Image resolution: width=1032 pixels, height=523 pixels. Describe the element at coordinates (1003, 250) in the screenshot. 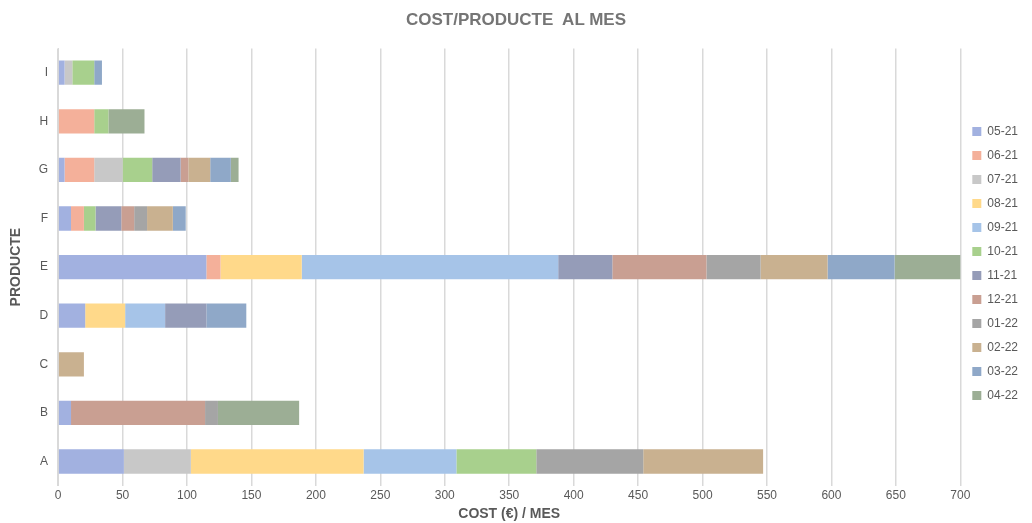

I see `legend-label: 10-21` at that location.